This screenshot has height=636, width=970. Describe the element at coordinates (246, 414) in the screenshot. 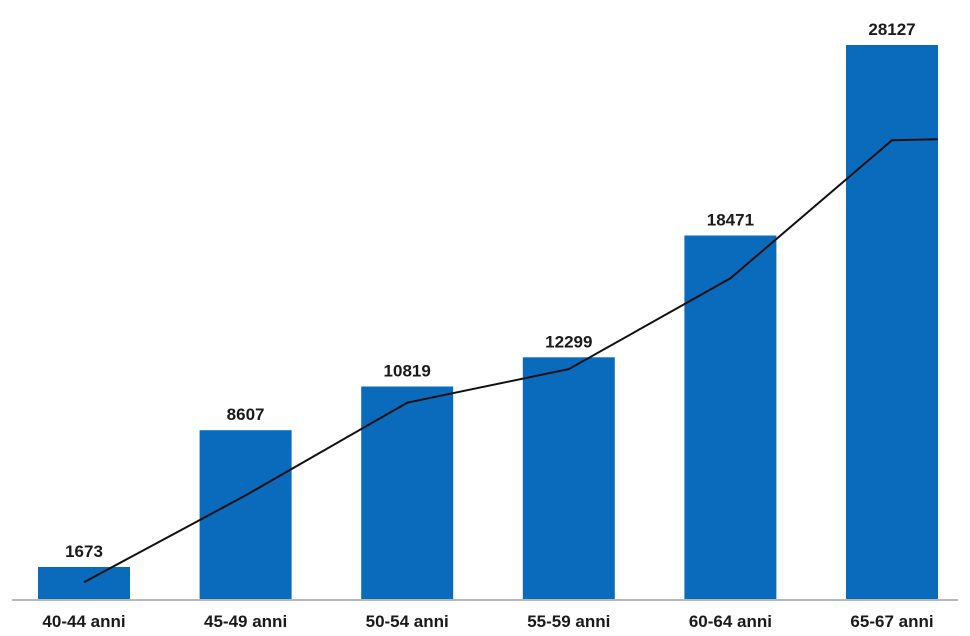

I see `data-label-1: 8607` at that location.